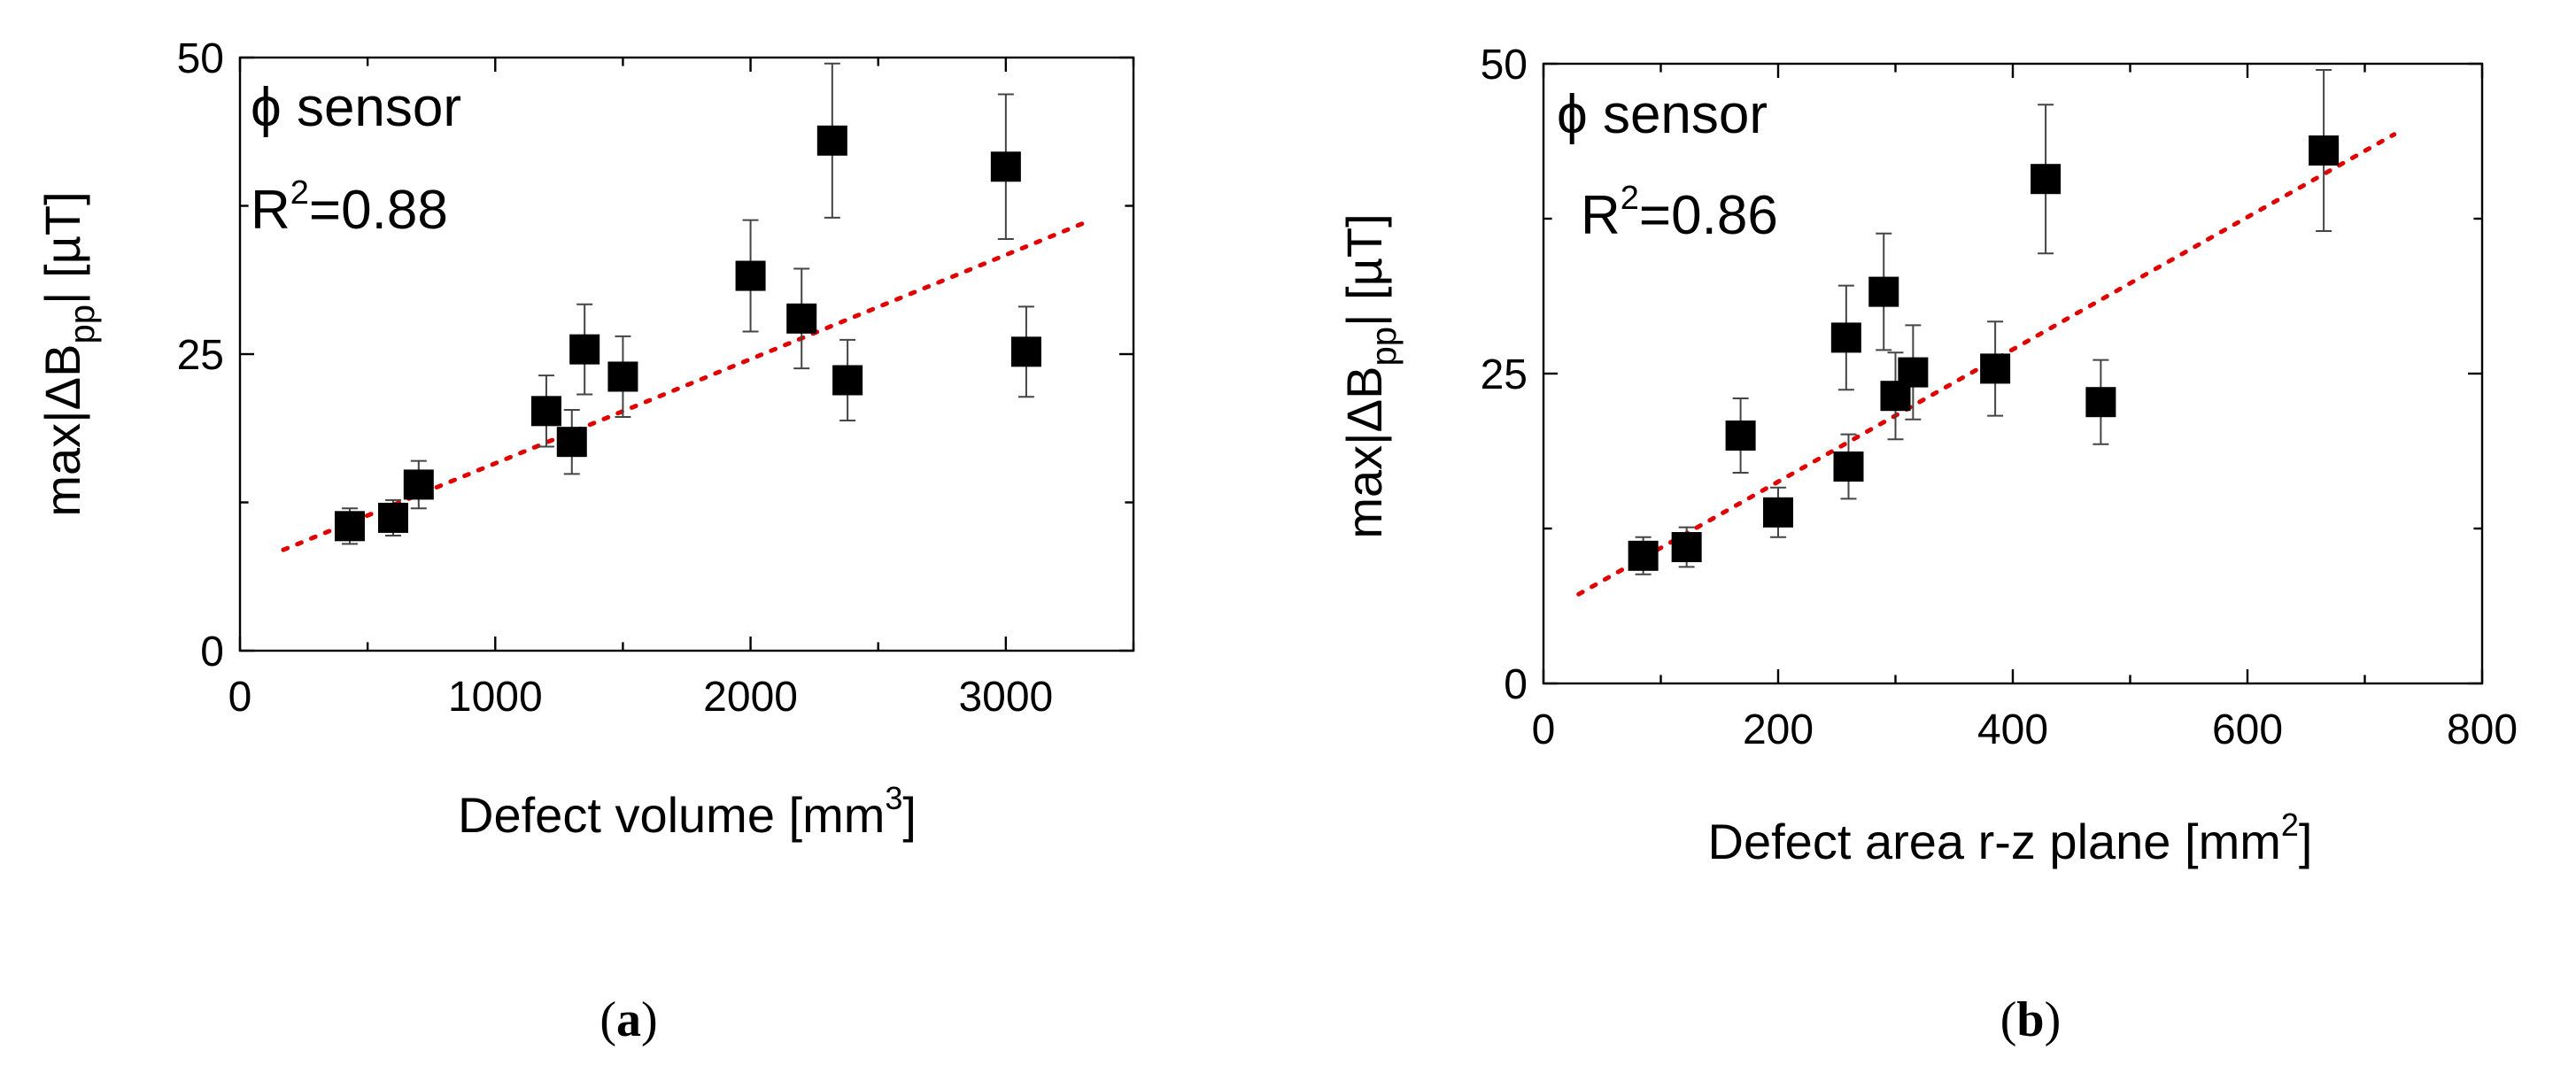  I want to click on error-bars-b, so click(1983, 322).